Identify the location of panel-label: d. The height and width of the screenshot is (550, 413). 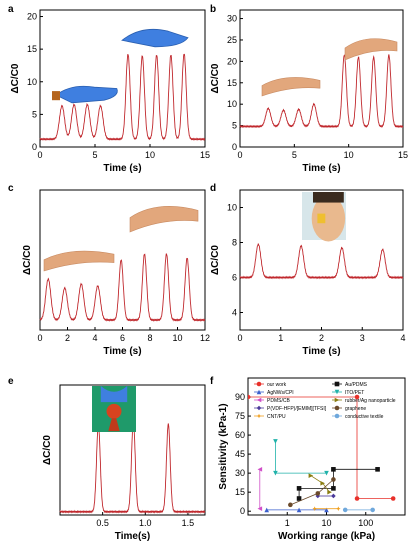
(213, 188).